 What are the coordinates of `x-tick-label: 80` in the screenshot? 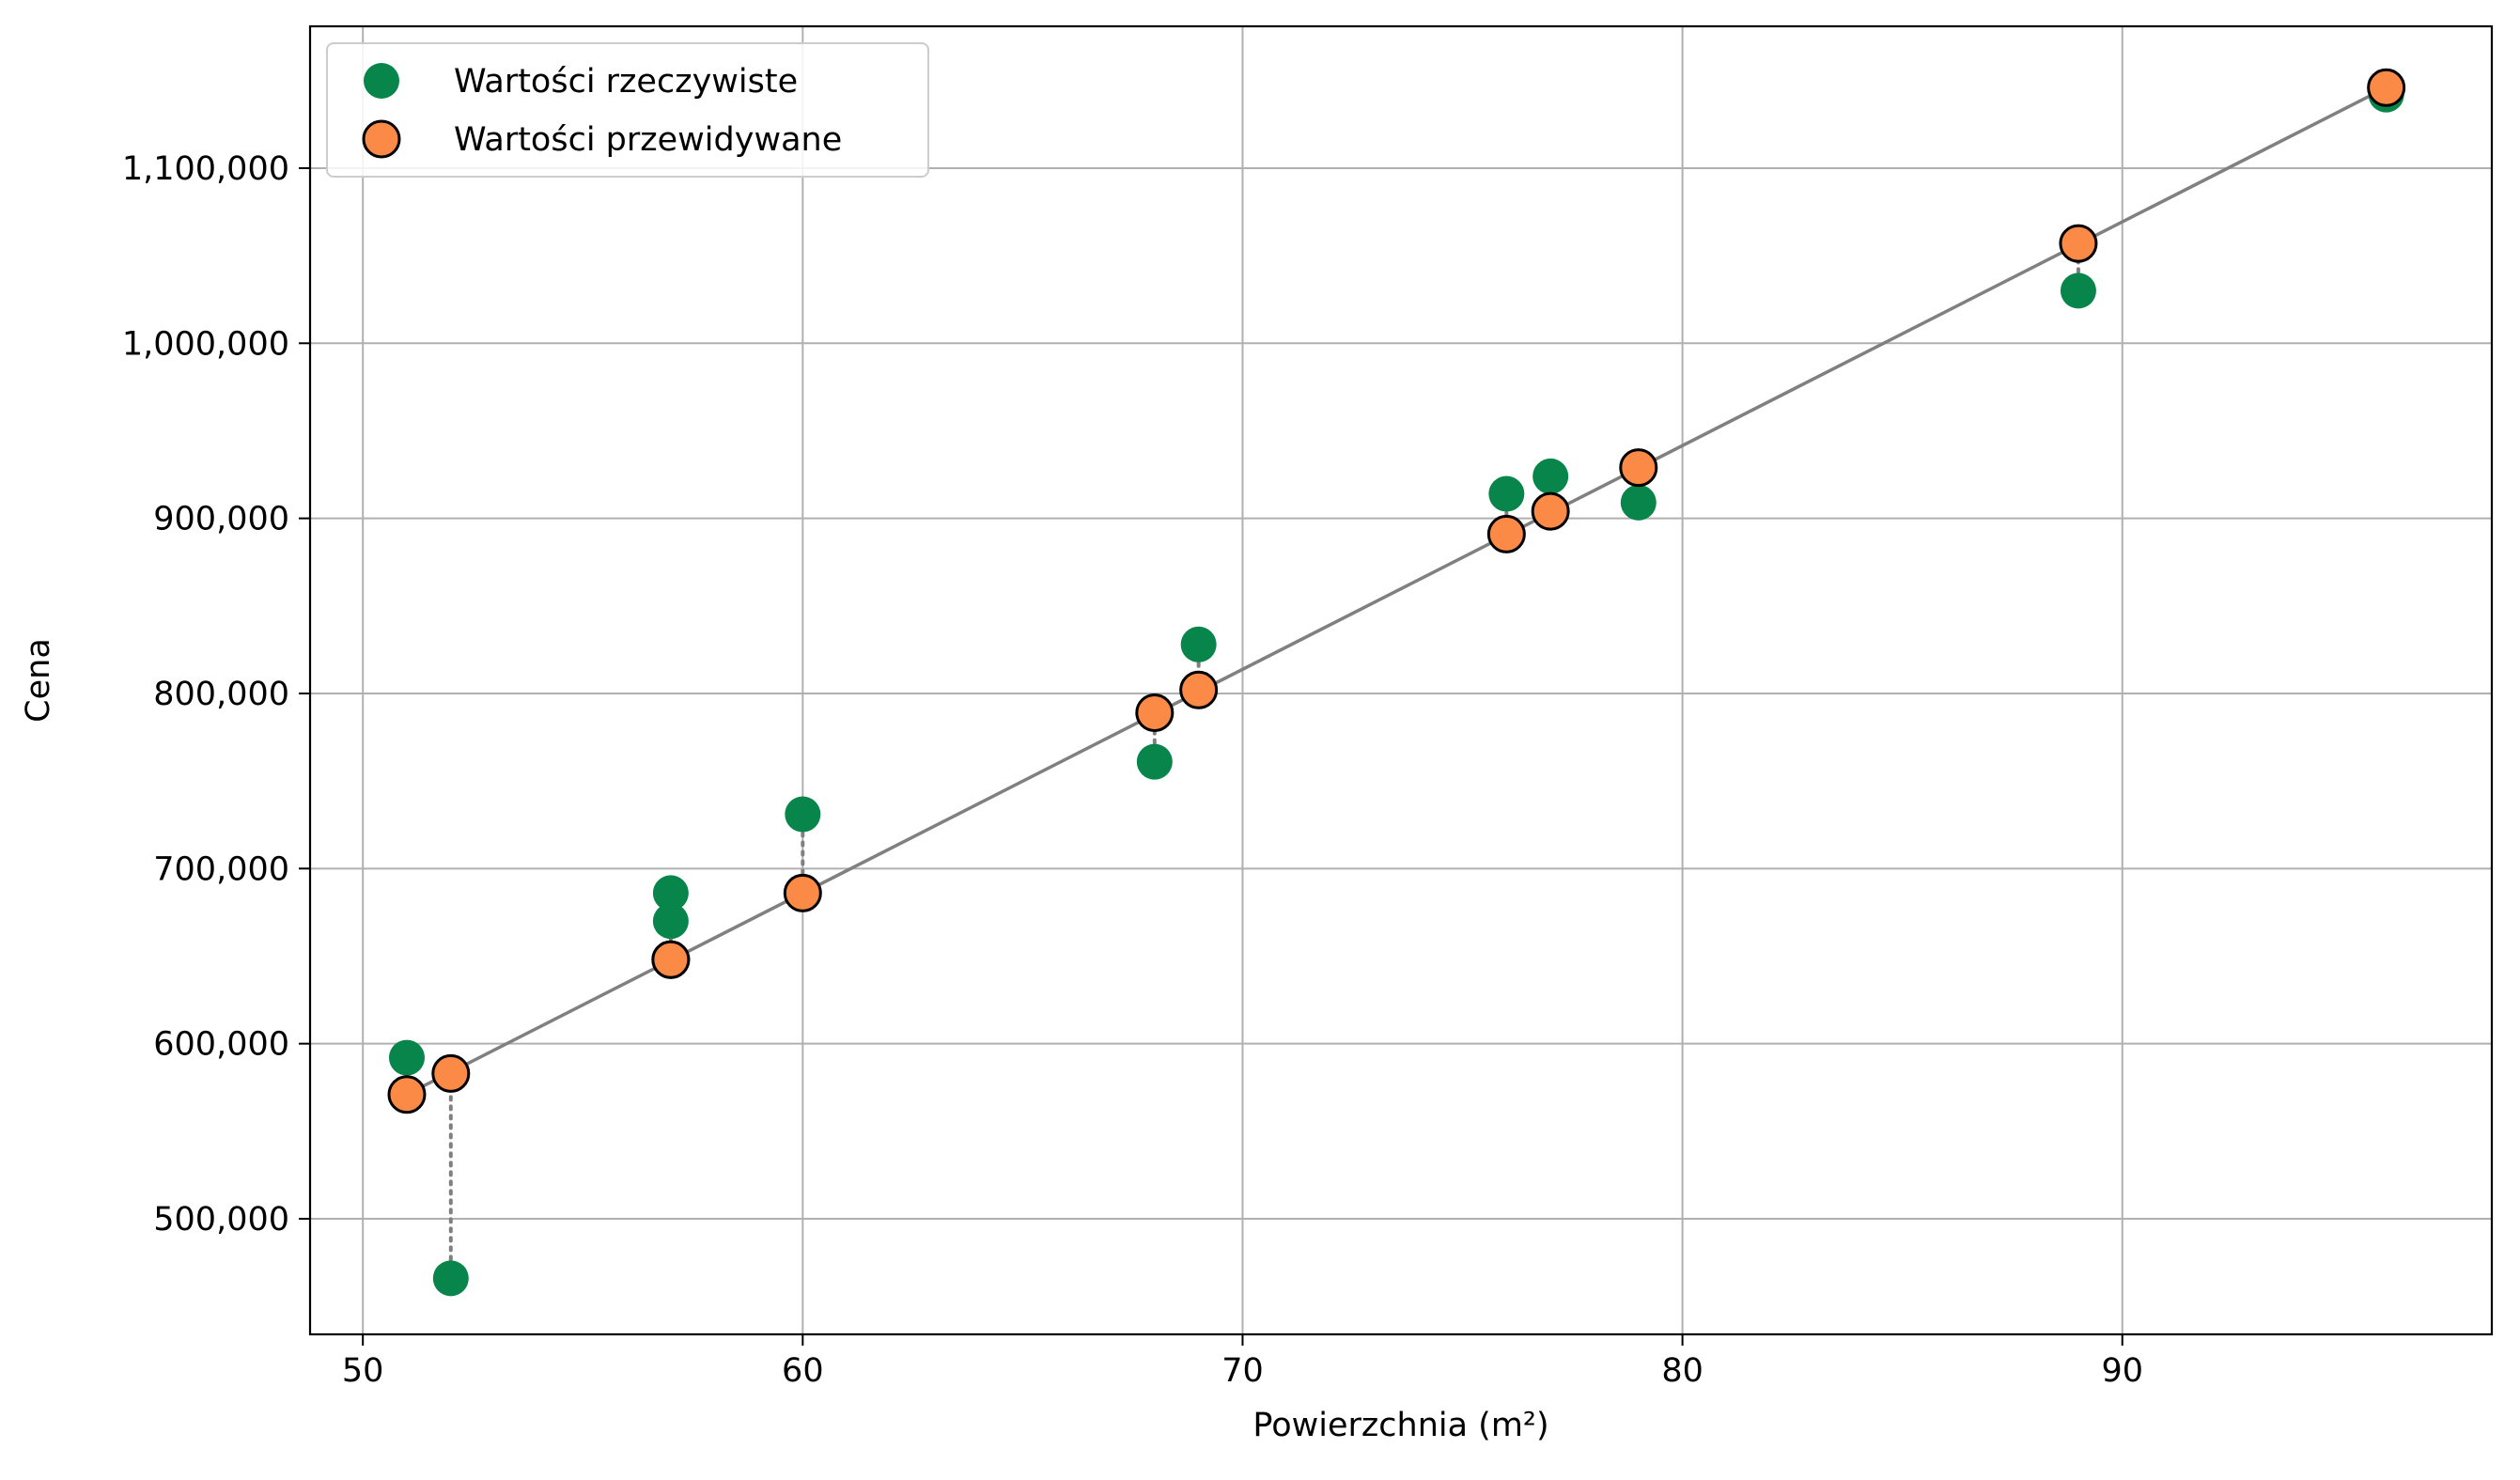 It's located at (1682, 1371).